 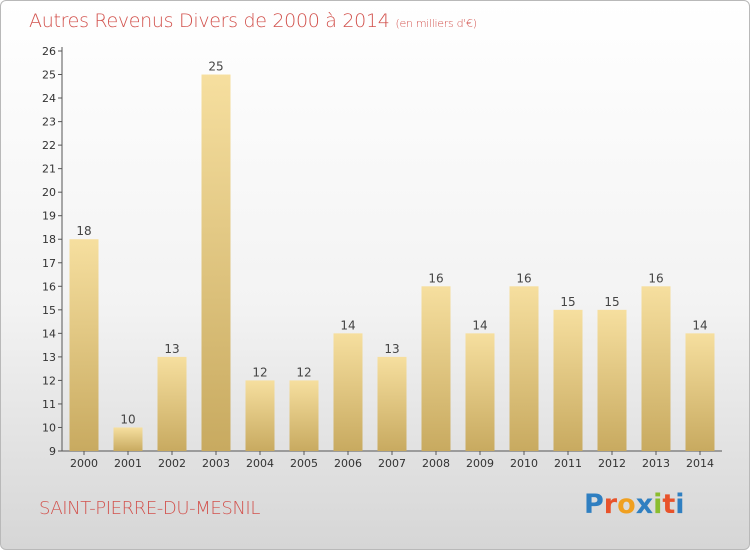 What do you see at coordinates (524, 463) in the screenshot?
I see `x-tick-label: 2010` at bounding box center [524, 463].